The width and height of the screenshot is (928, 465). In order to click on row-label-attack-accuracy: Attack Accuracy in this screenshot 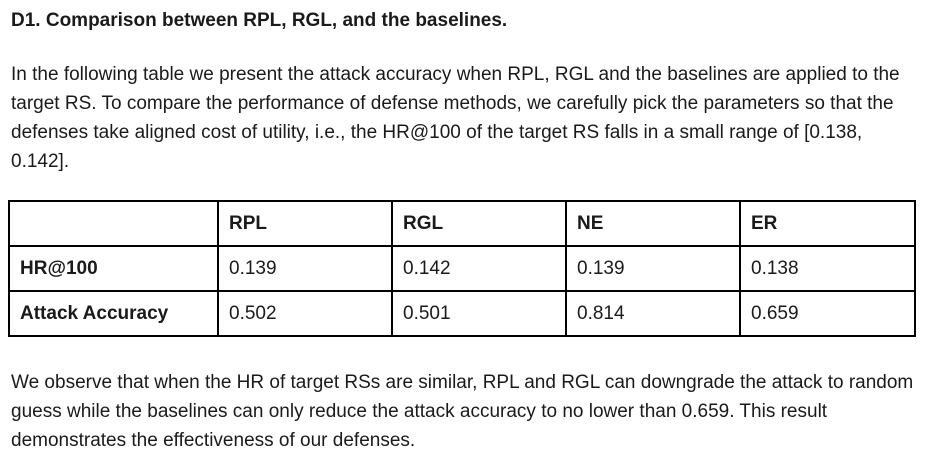, I will do `click(113, 313)`.